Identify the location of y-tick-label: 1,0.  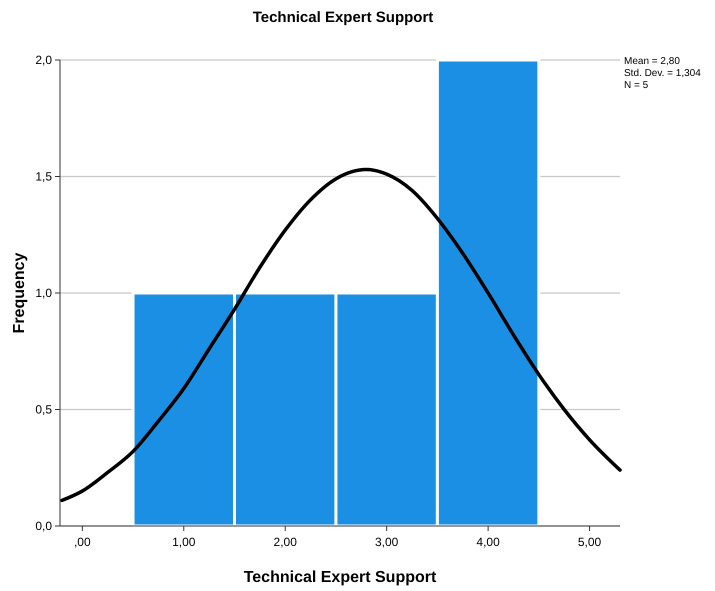
(43, 293).